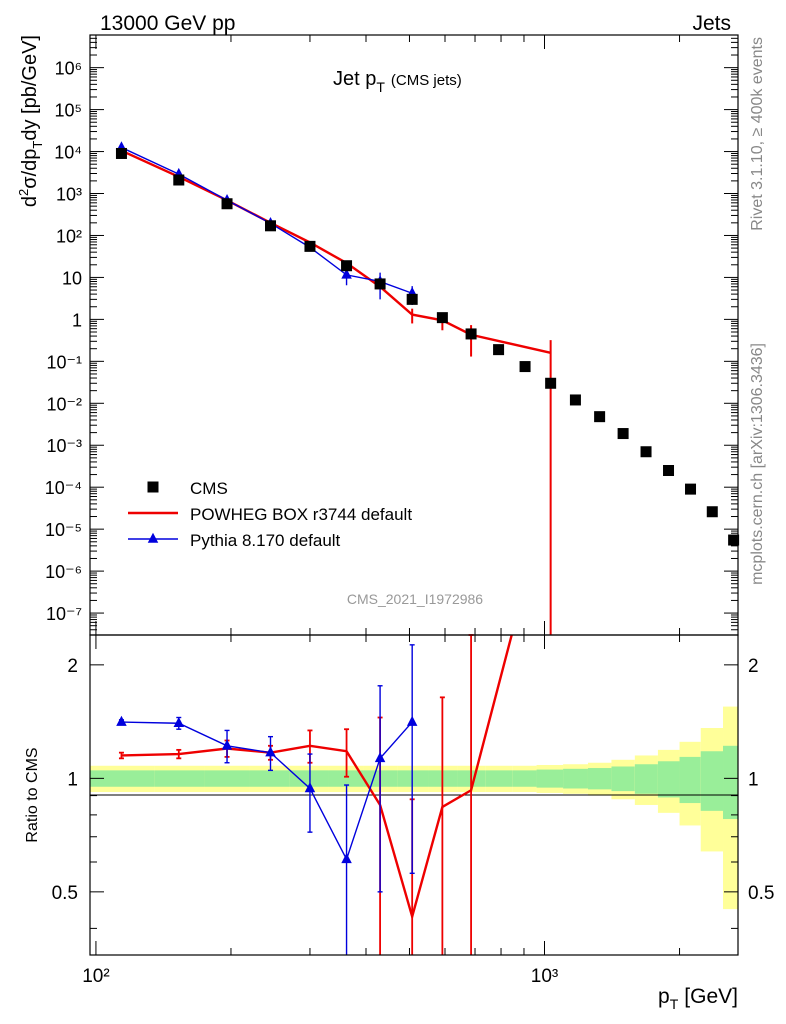 The image size is (786, 1024). Describe the element at coordinates (753, 666) in the screenshot. I see `ratio-y-tick-label-right: 2` at that location.